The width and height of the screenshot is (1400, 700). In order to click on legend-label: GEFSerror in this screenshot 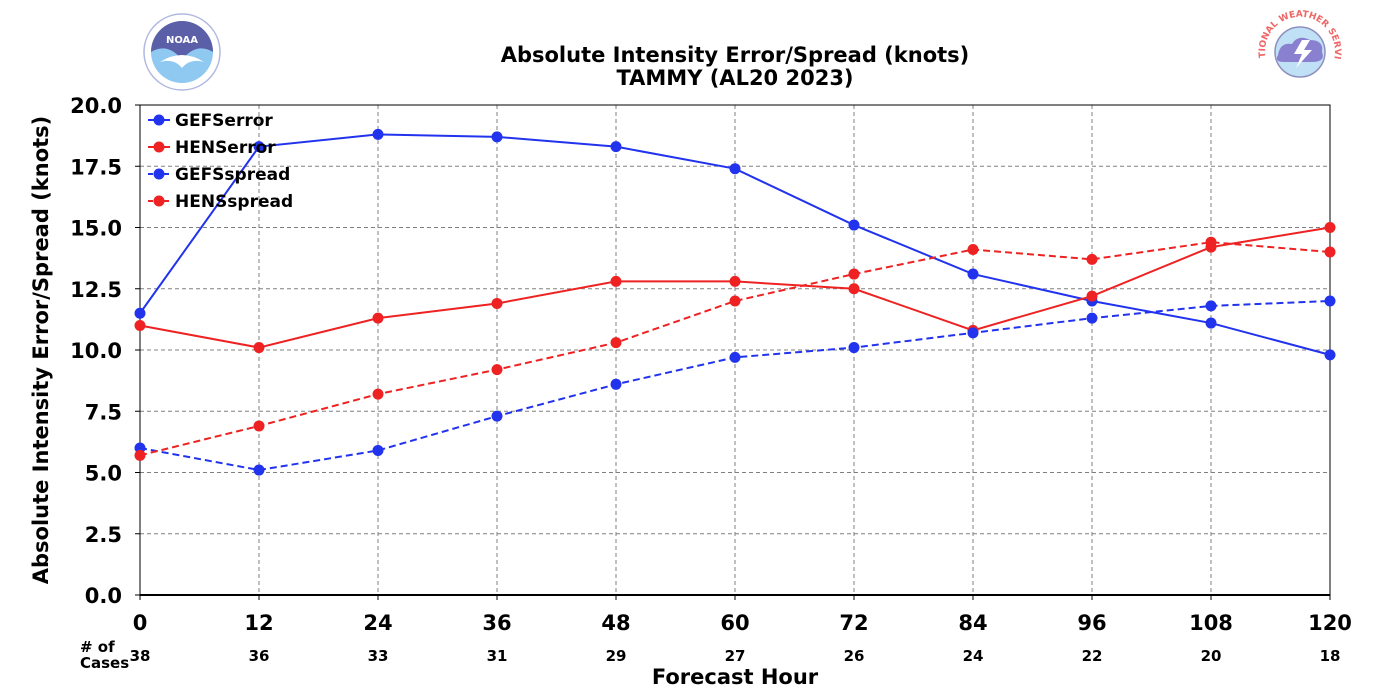, I will do `click(224, 121)`.